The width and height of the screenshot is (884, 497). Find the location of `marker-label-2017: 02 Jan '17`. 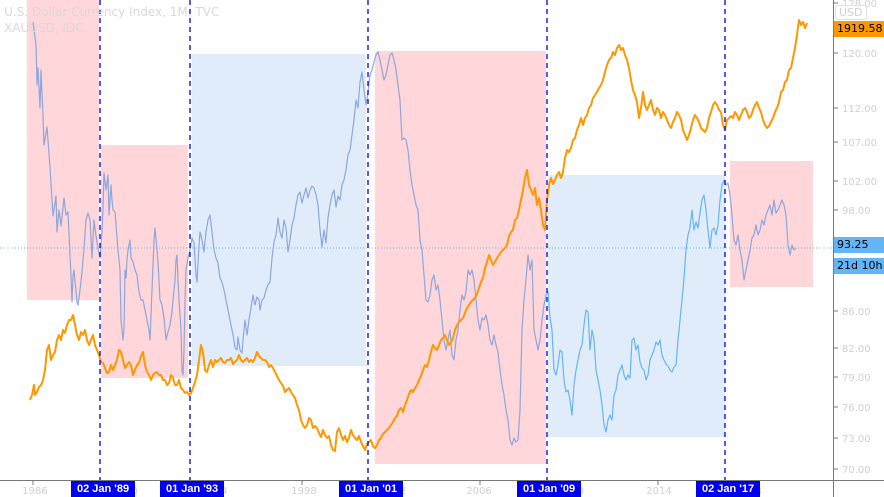

marker-label-2017: 02 Jan '17 is located at coordinates (728, 489).